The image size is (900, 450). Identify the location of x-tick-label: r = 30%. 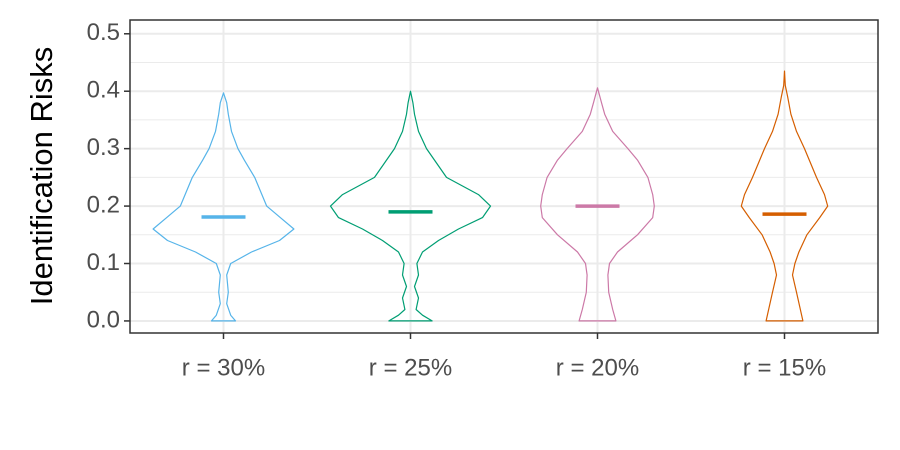
(223, 367).